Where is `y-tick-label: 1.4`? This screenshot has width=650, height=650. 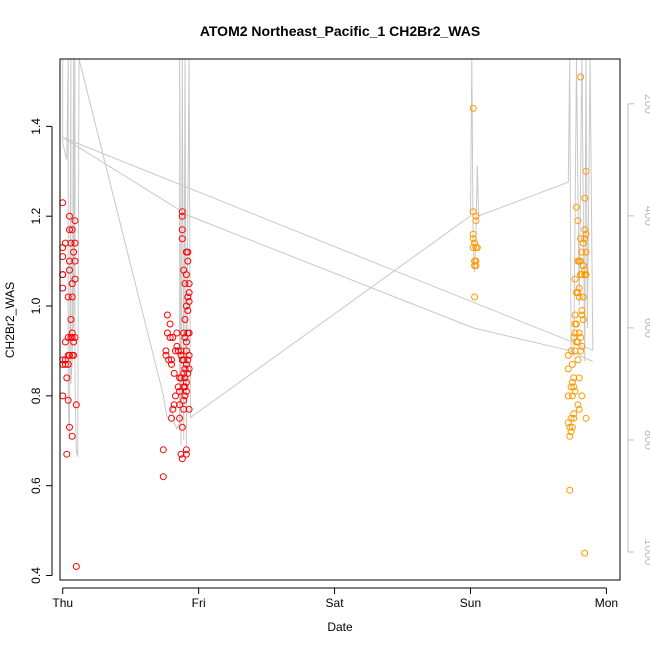
y-tick-label: 1.4 is located at coordinates (36, 126).